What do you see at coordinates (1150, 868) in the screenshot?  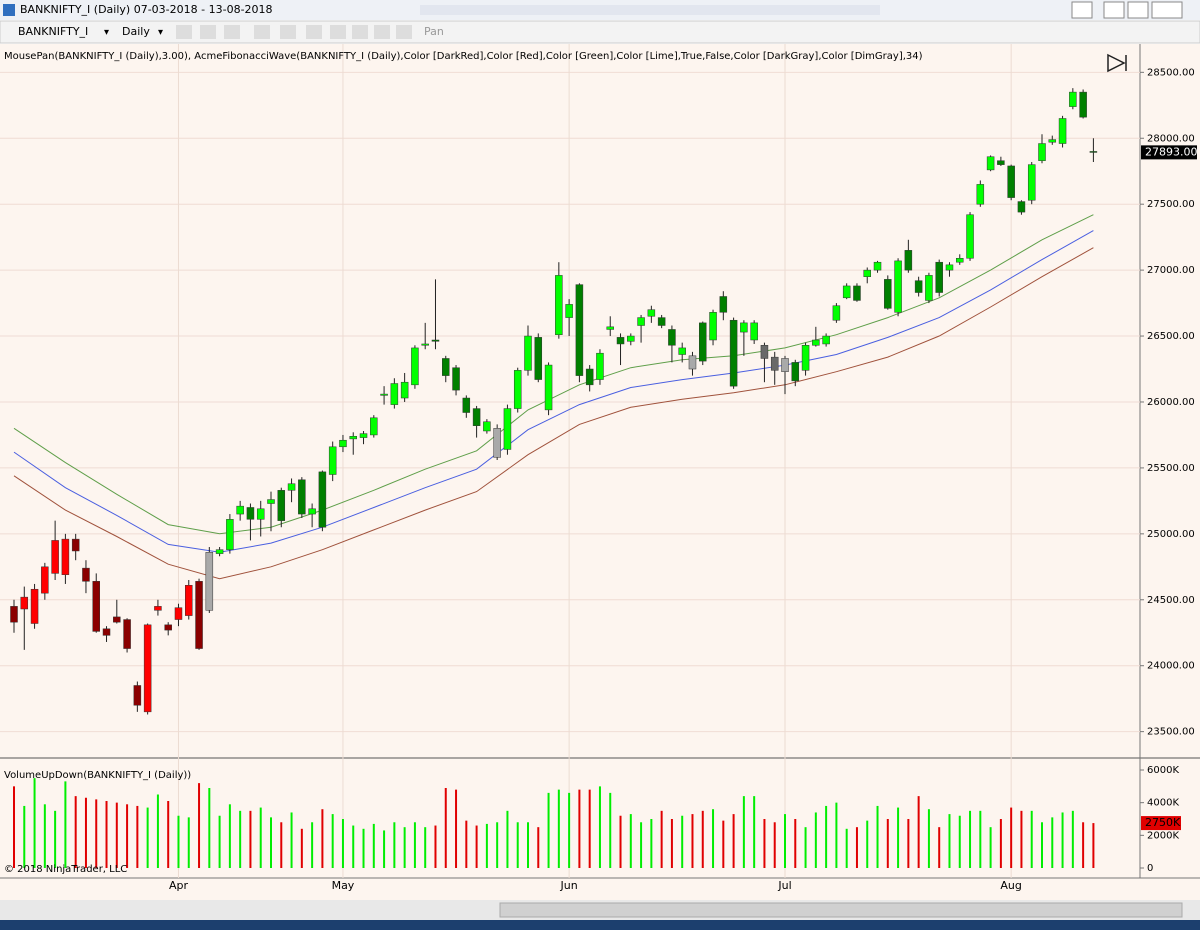 I see `y-tick-label: 0` at bounding box center [1150, 868].